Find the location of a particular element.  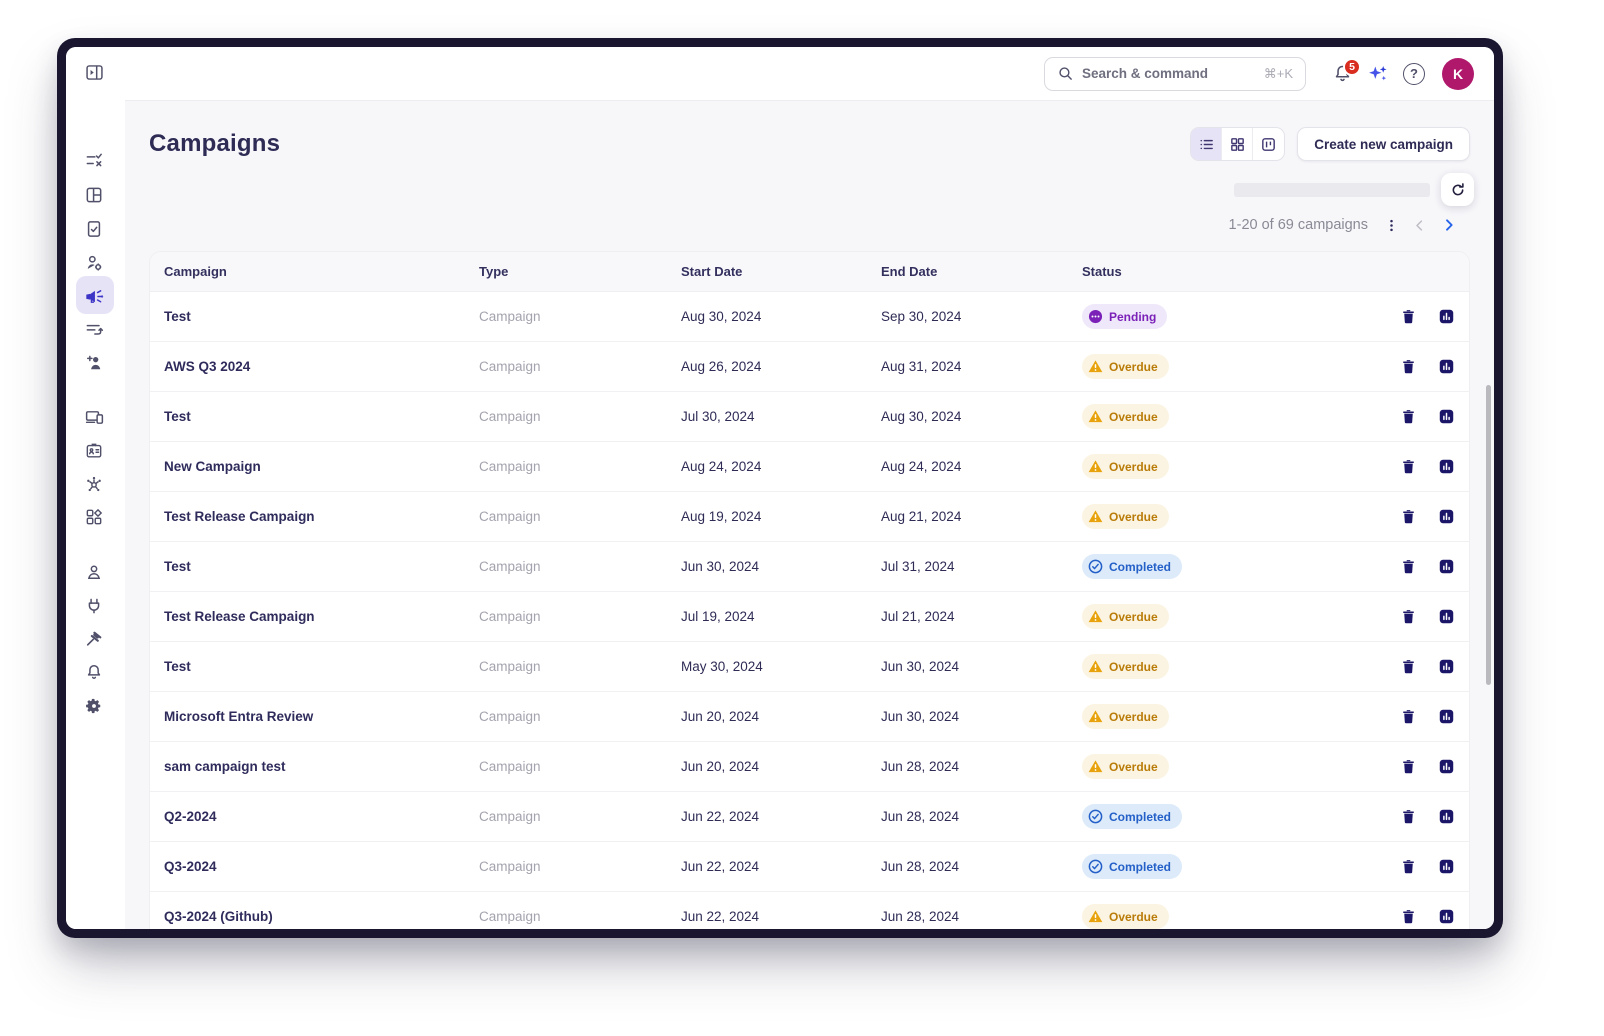

integrations-hub-icon is located at coordinates (94, 484).